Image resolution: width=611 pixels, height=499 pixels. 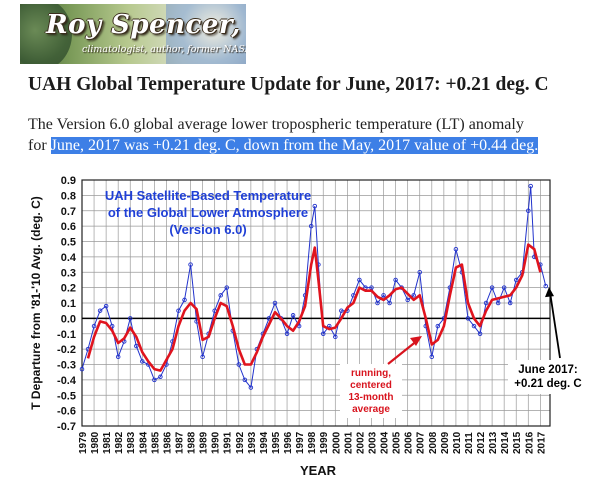 I want to click on y-tick-label: 0.0, so click(x=68, y=319).